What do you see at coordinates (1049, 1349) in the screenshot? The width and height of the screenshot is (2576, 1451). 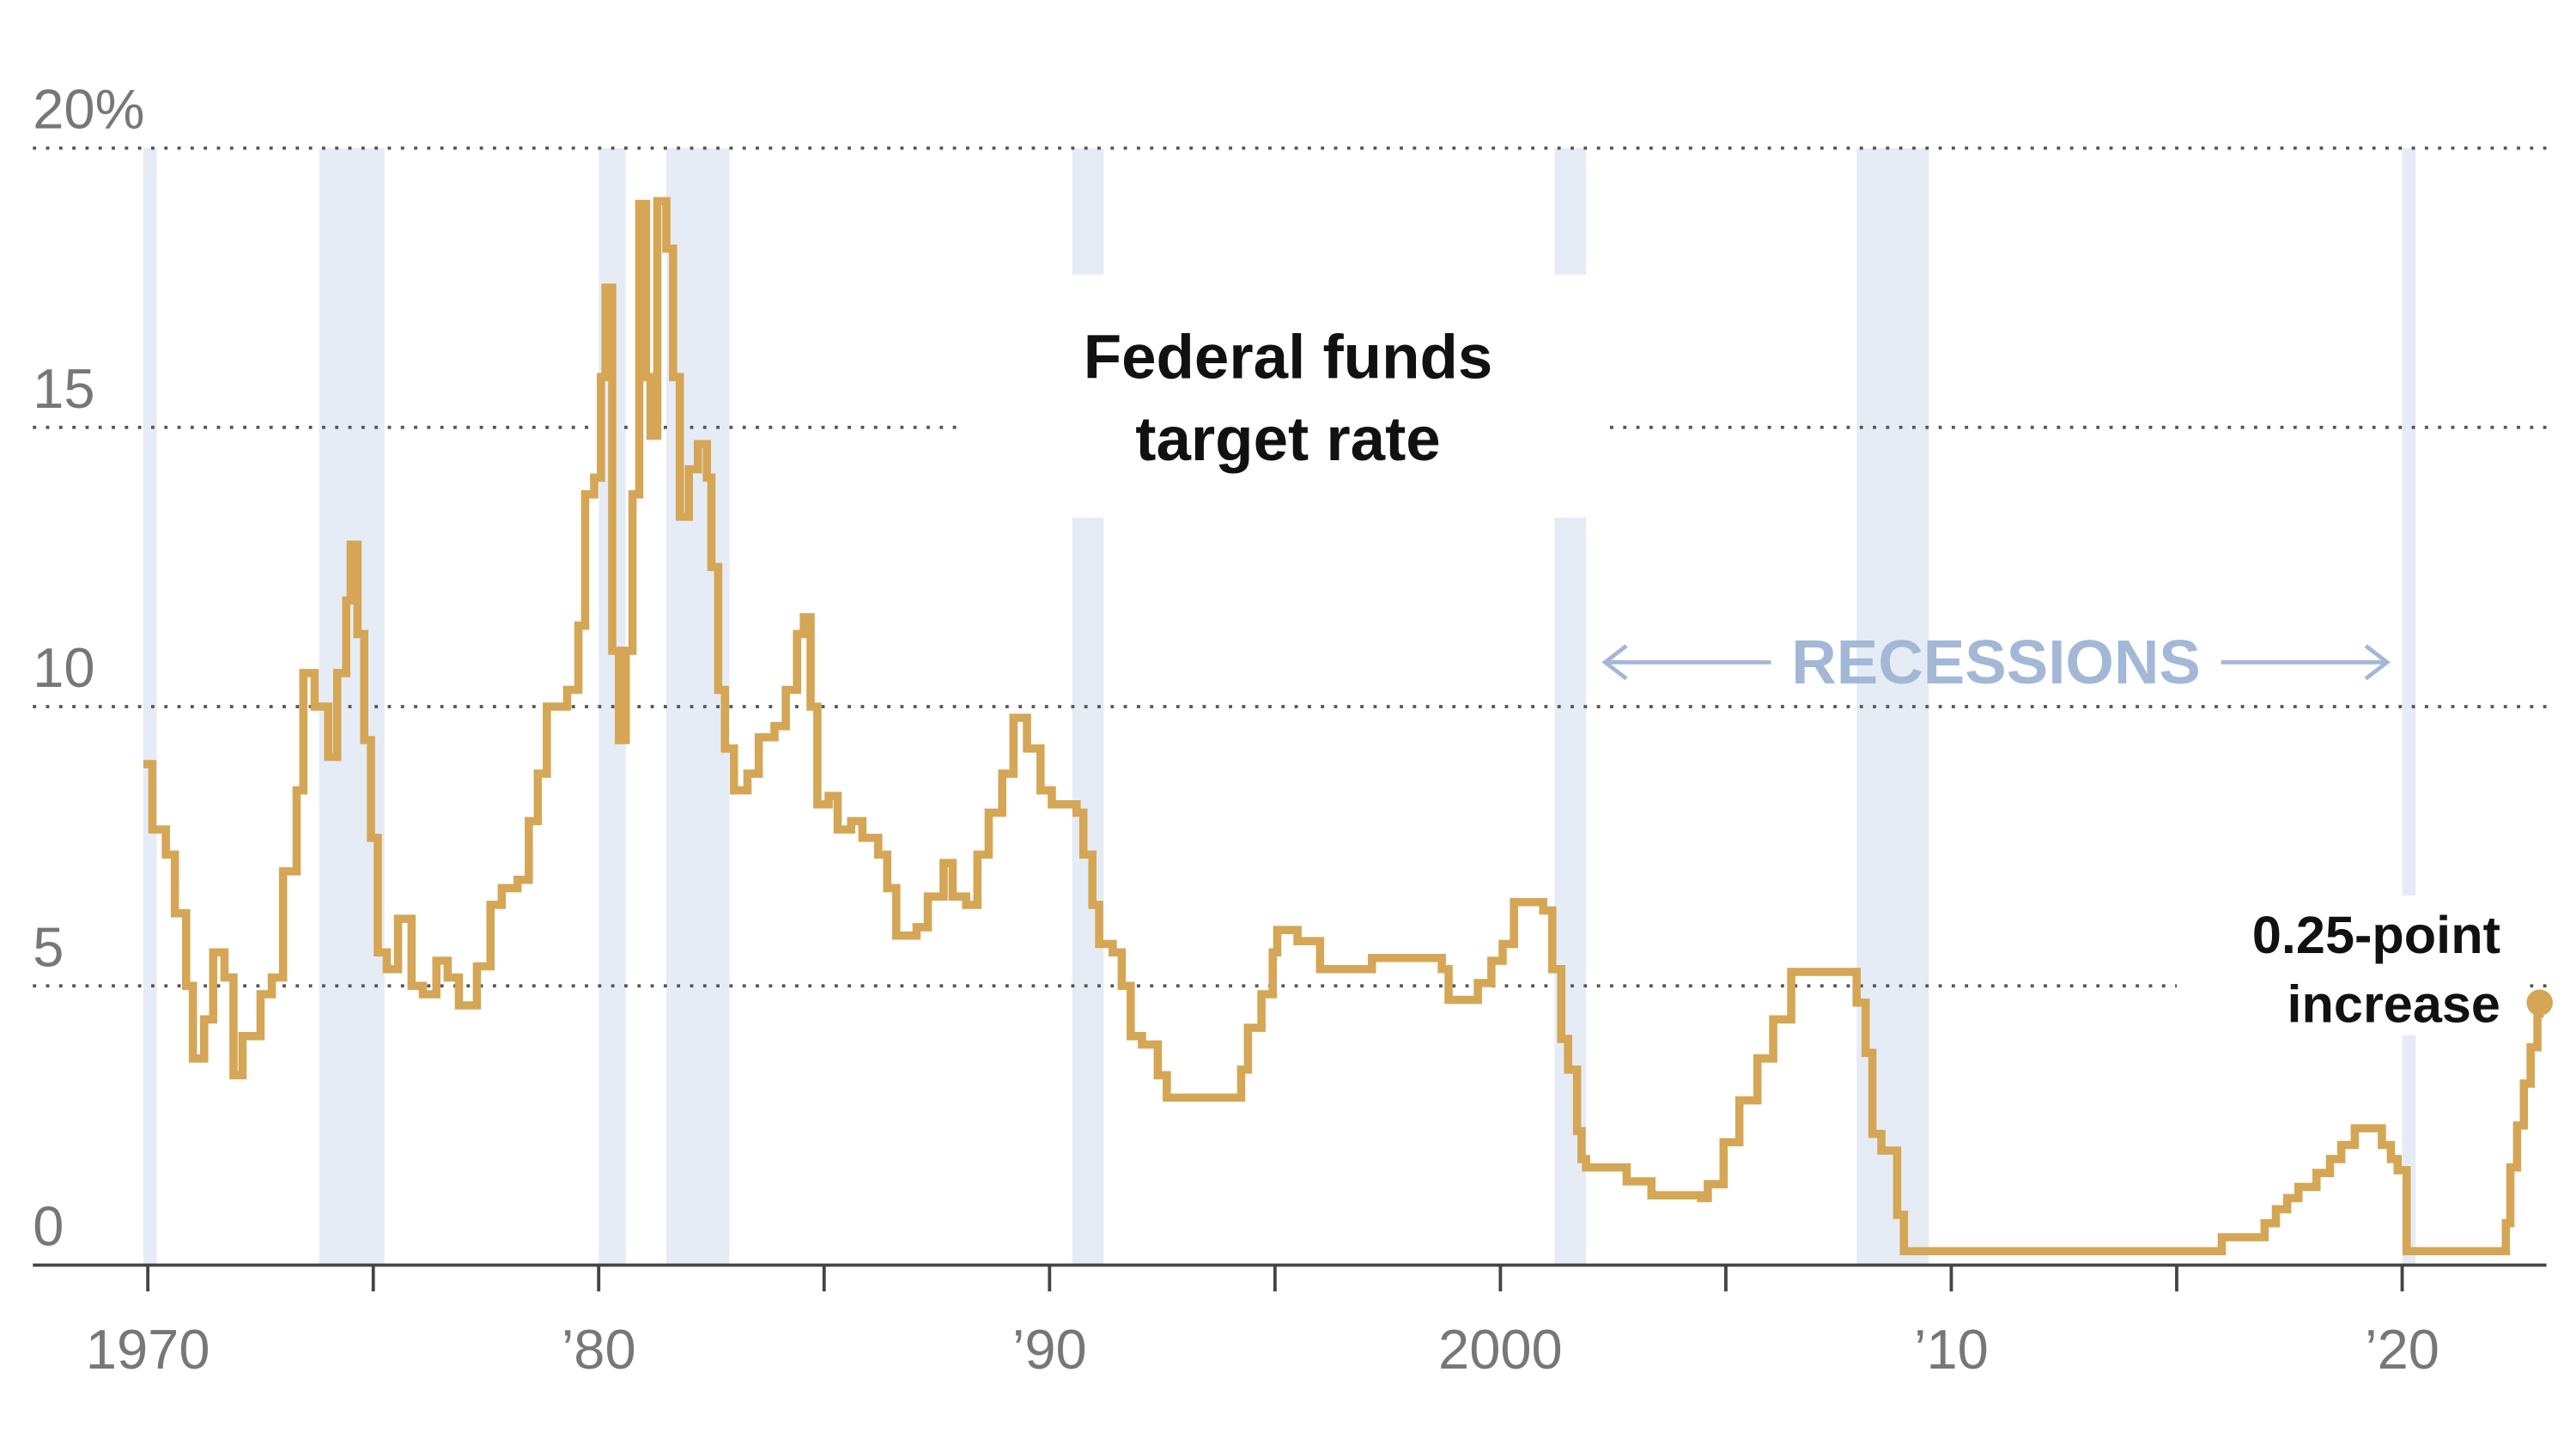 I see `x-tick-label: ’90` at bounding box center [1049, 1349].